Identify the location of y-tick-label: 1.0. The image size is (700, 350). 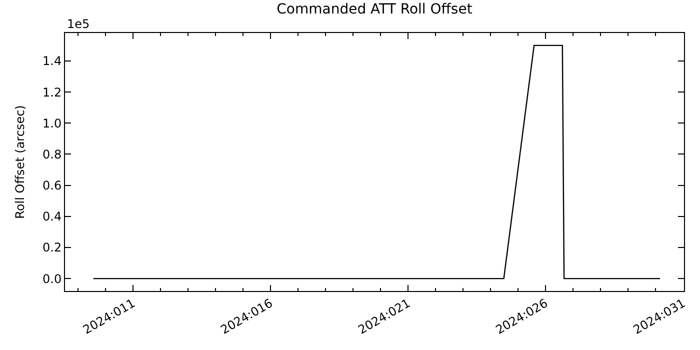
(52, 123).